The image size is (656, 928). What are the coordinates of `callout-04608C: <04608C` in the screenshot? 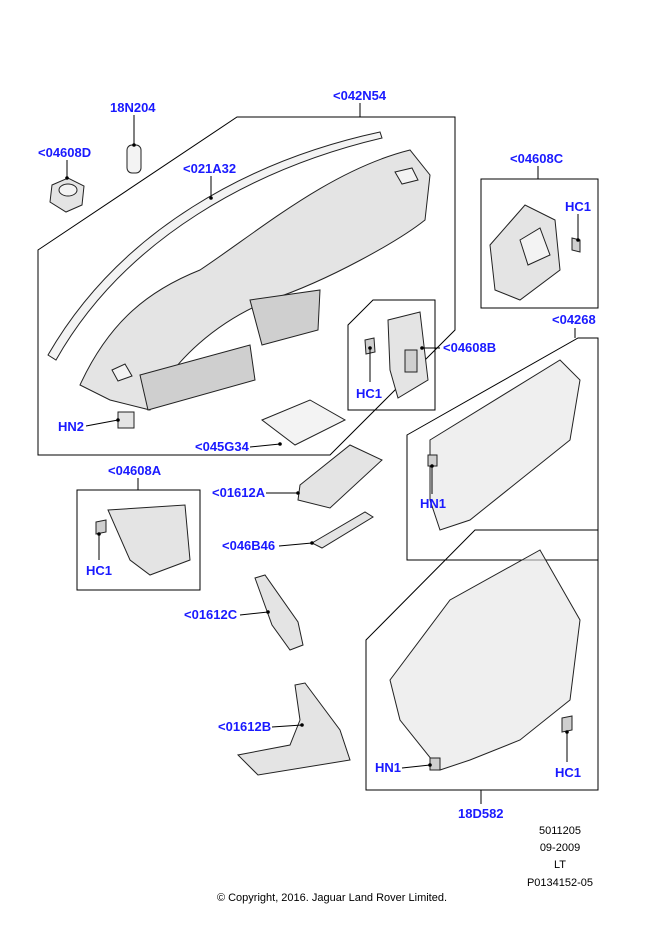 It's located at (537, 158).